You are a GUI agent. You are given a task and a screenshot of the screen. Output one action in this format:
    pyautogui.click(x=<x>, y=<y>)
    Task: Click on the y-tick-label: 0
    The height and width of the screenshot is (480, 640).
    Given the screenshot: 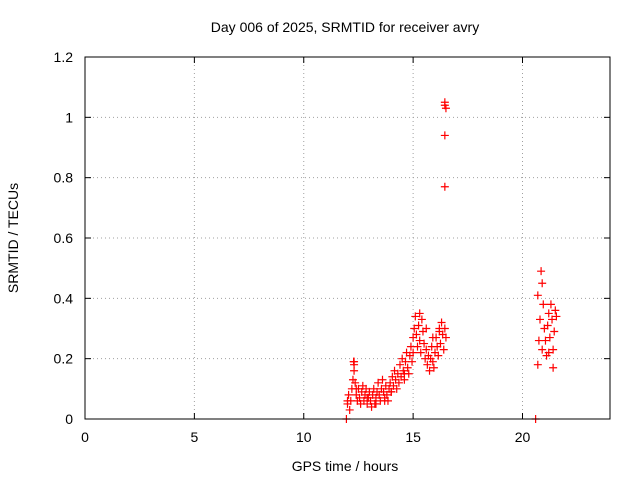 What is the action you would take?
    pyautogui.click(x=69, y=419)
    